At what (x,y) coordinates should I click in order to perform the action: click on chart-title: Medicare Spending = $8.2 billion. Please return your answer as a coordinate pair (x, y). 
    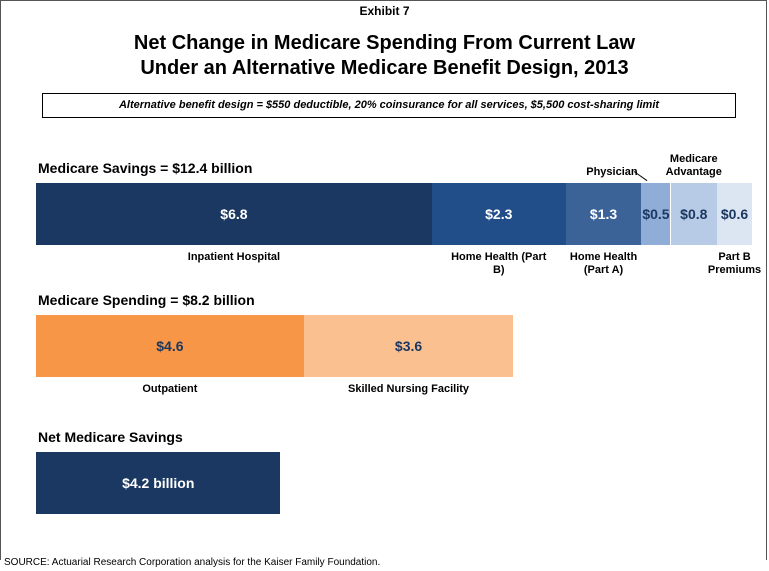
    Looking at the image, I should click on (146, 300).